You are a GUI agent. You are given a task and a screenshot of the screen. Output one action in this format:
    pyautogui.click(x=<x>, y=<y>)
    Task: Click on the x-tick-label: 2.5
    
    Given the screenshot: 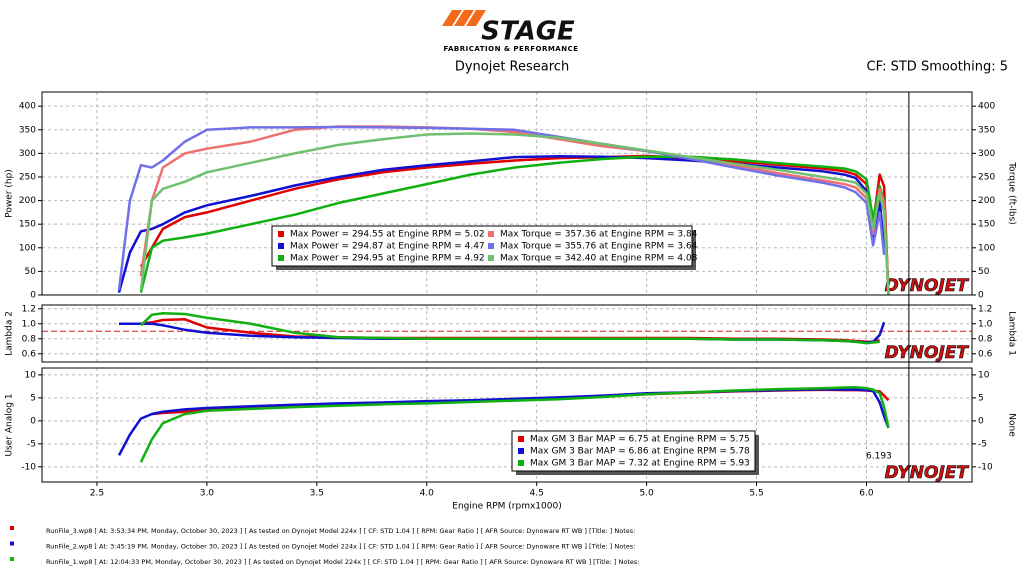 What is the action you would take?
    pyautogui.click(x=97, y=494)
    